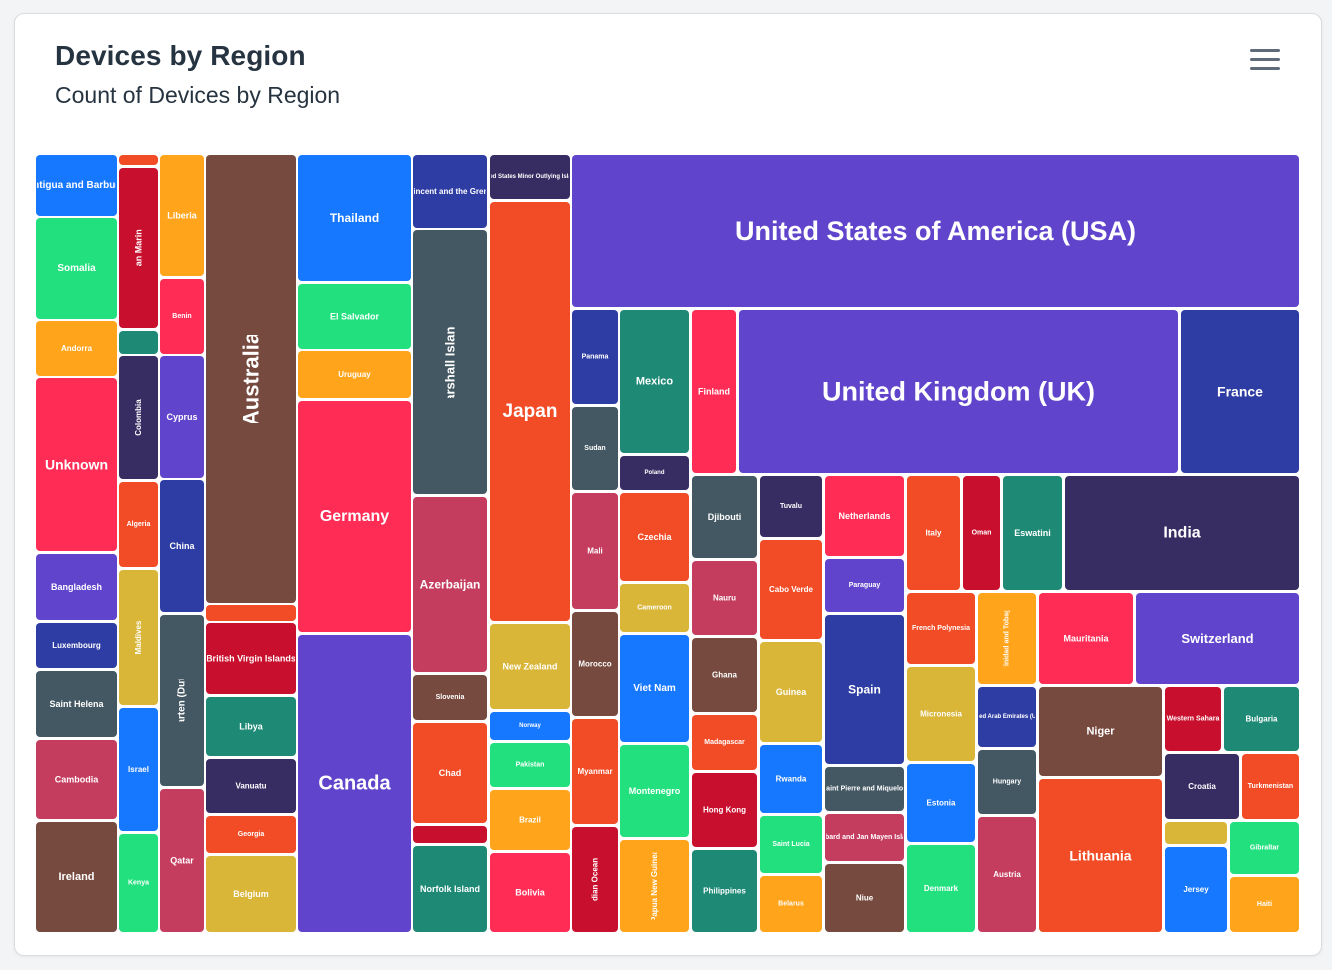 The image size is (1332, 970). What do you see at coordinates (182, 417) in the screenshot?
I see `tile-cyprus` at bounding box center [182, 417].